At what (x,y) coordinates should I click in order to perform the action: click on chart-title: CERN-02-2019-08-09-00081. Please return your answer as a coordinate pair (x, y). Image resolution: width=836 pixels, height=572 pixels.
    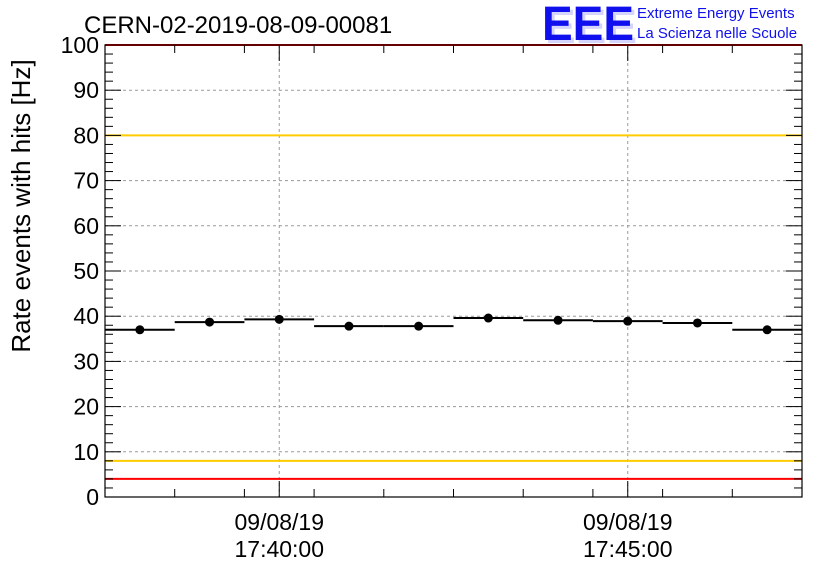
    Looking at the image, I should click on (238, 25).